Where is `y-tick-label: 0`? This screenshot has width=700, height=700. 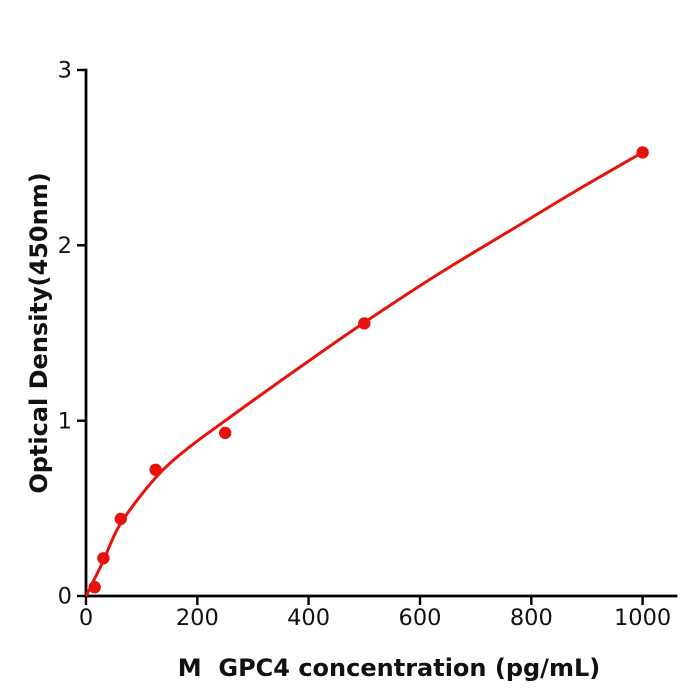 y-tick-label: 0 is located at coordinates (65, 597).